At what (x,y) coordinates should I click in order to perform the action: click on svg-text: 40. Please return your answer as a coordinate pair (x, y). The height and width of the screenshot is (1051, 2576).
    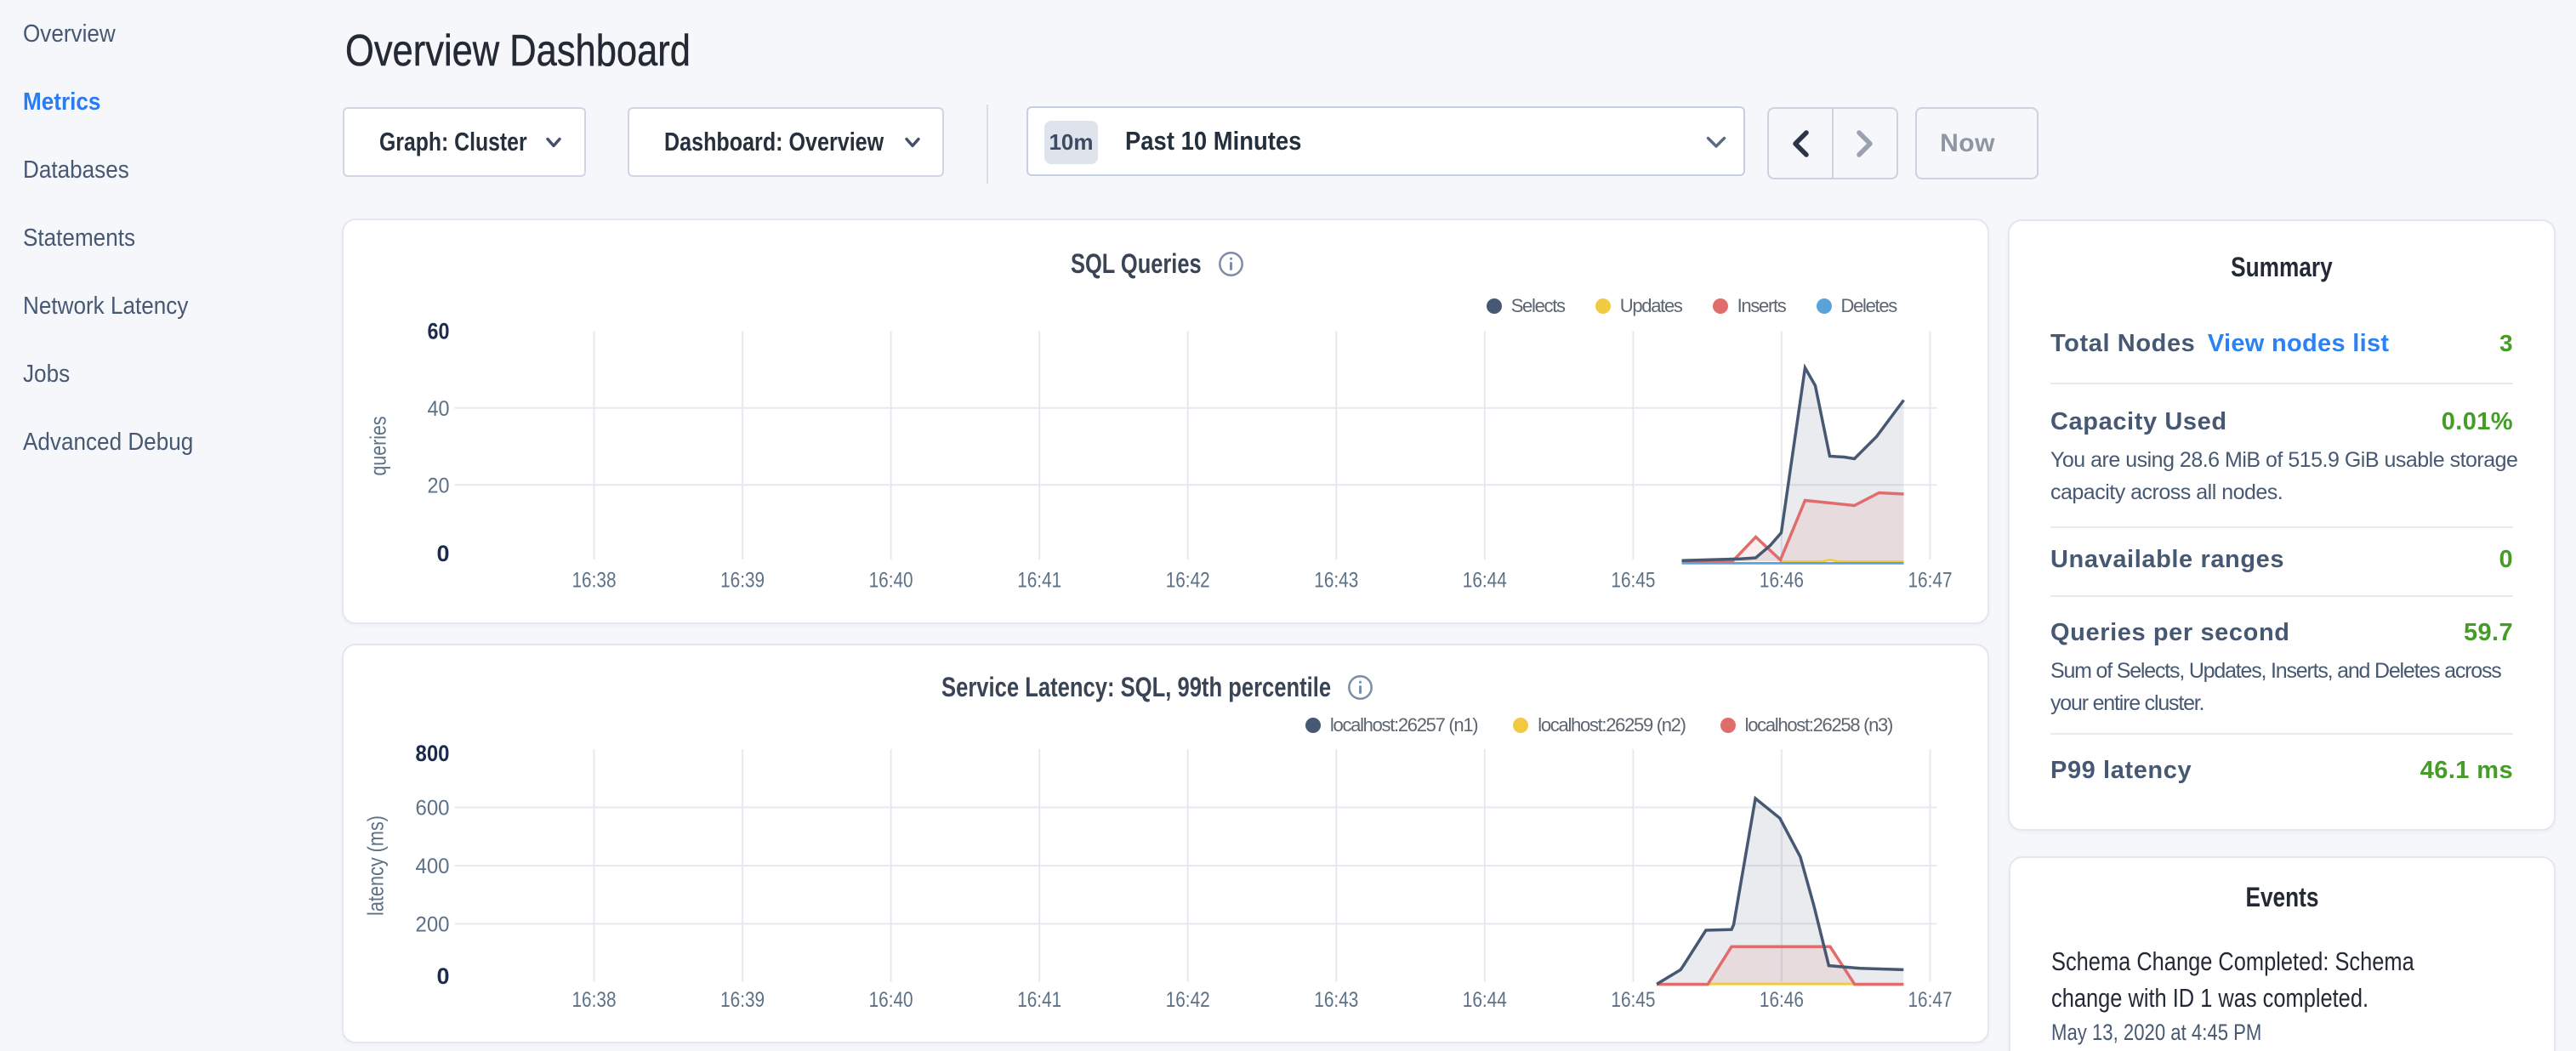
    Looking at the image, I should click on (439, 409).